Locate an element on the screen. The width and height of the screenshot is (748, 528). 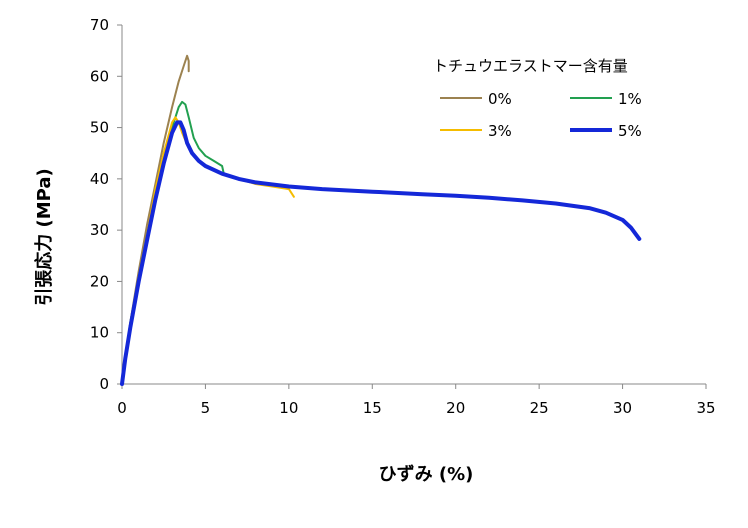
legend-label-0: 0% is located at coordinates (500, 99).